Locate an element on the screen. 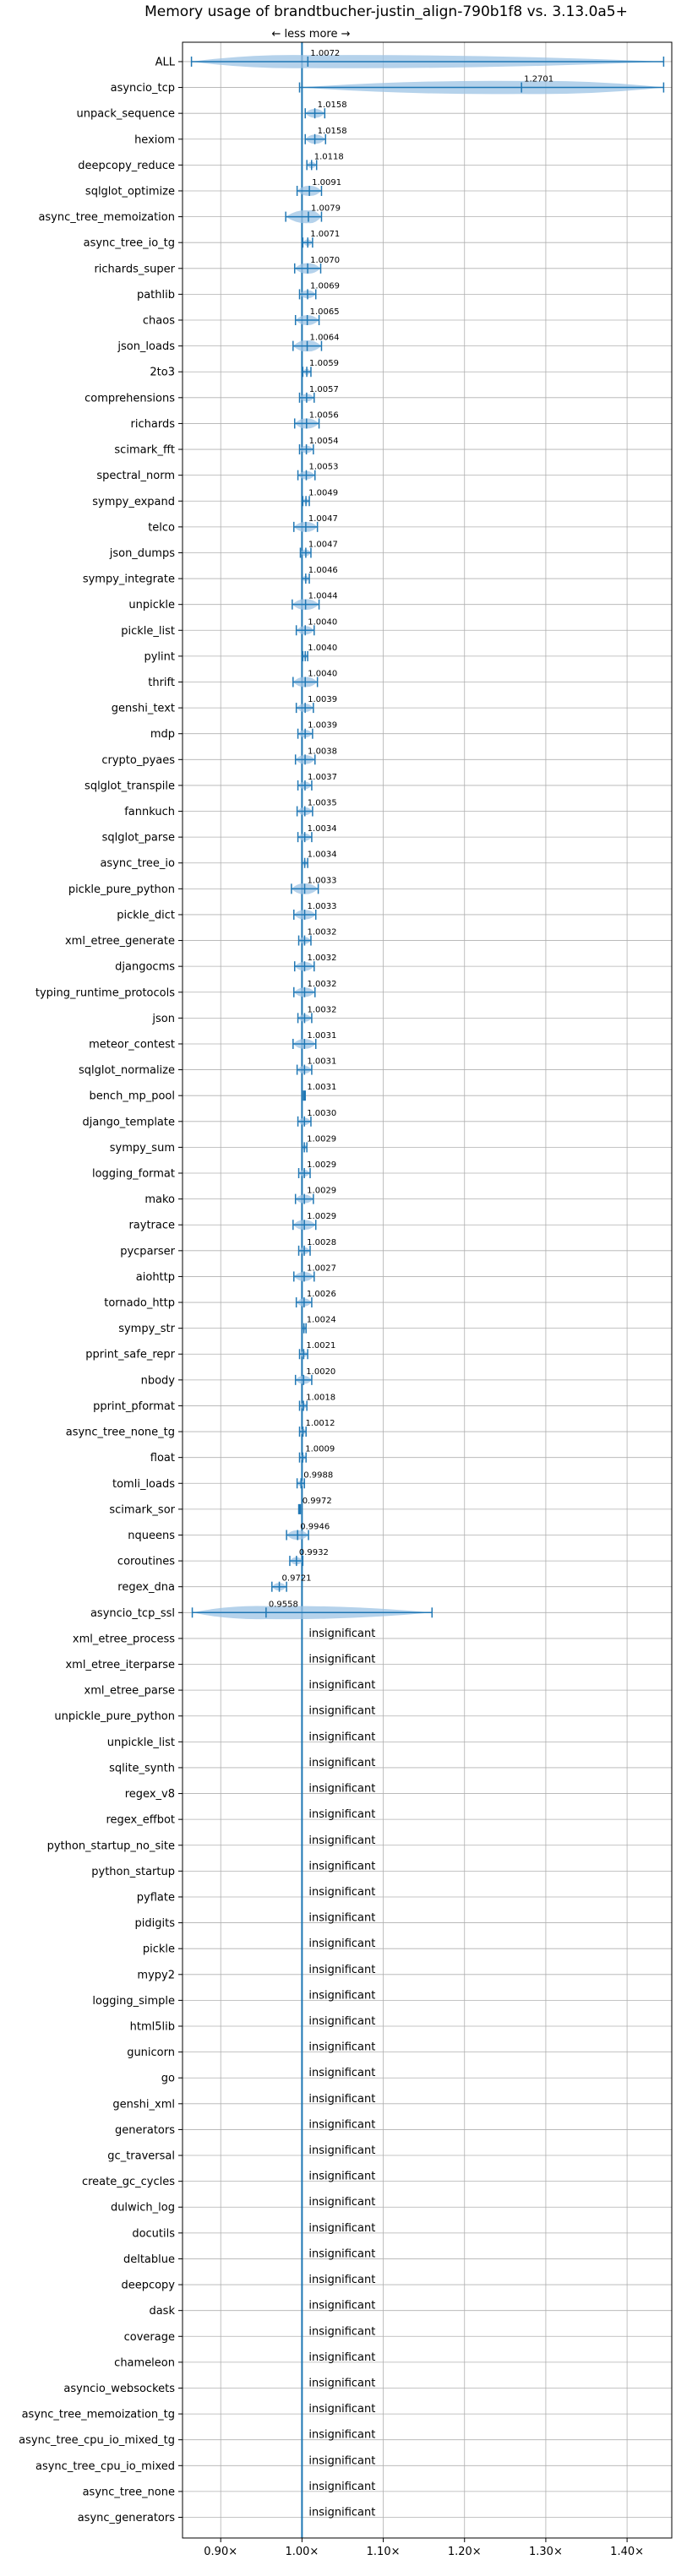 The width and height of the screenshot is (676, 2576). benchmark-label: raytrace is located at coordinates (151, 1226).